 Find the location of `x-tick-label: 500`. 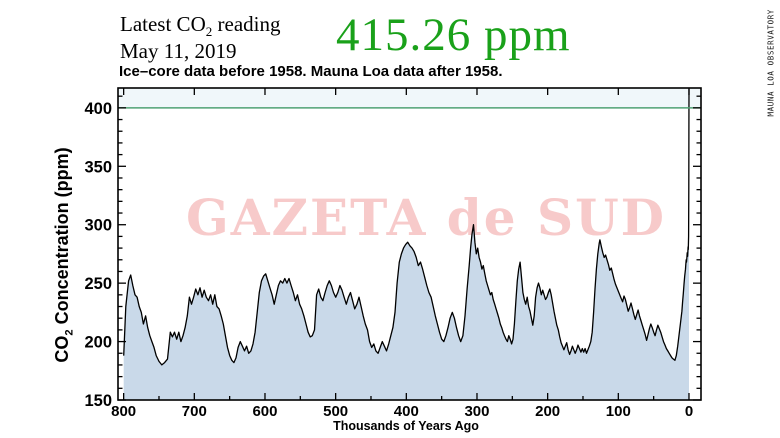

x-tick-label: 500 is located at coordinates (335, 411).